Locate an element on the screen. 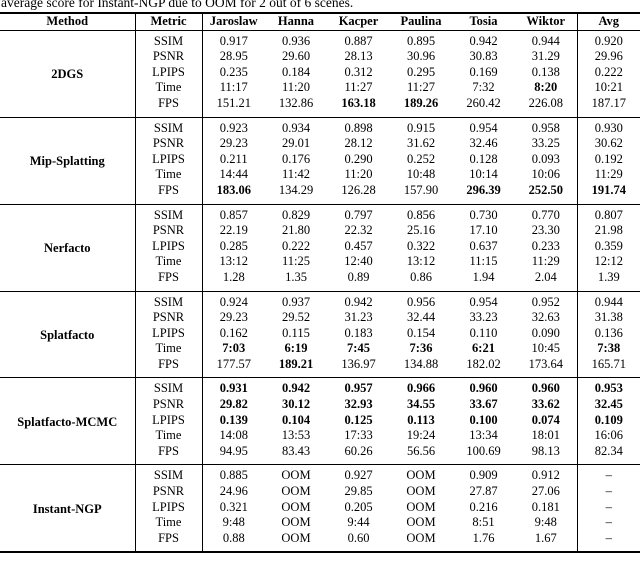 The image size is (640, 566). scene-value-cell: 0.100 is located at coordinates (483, 419).